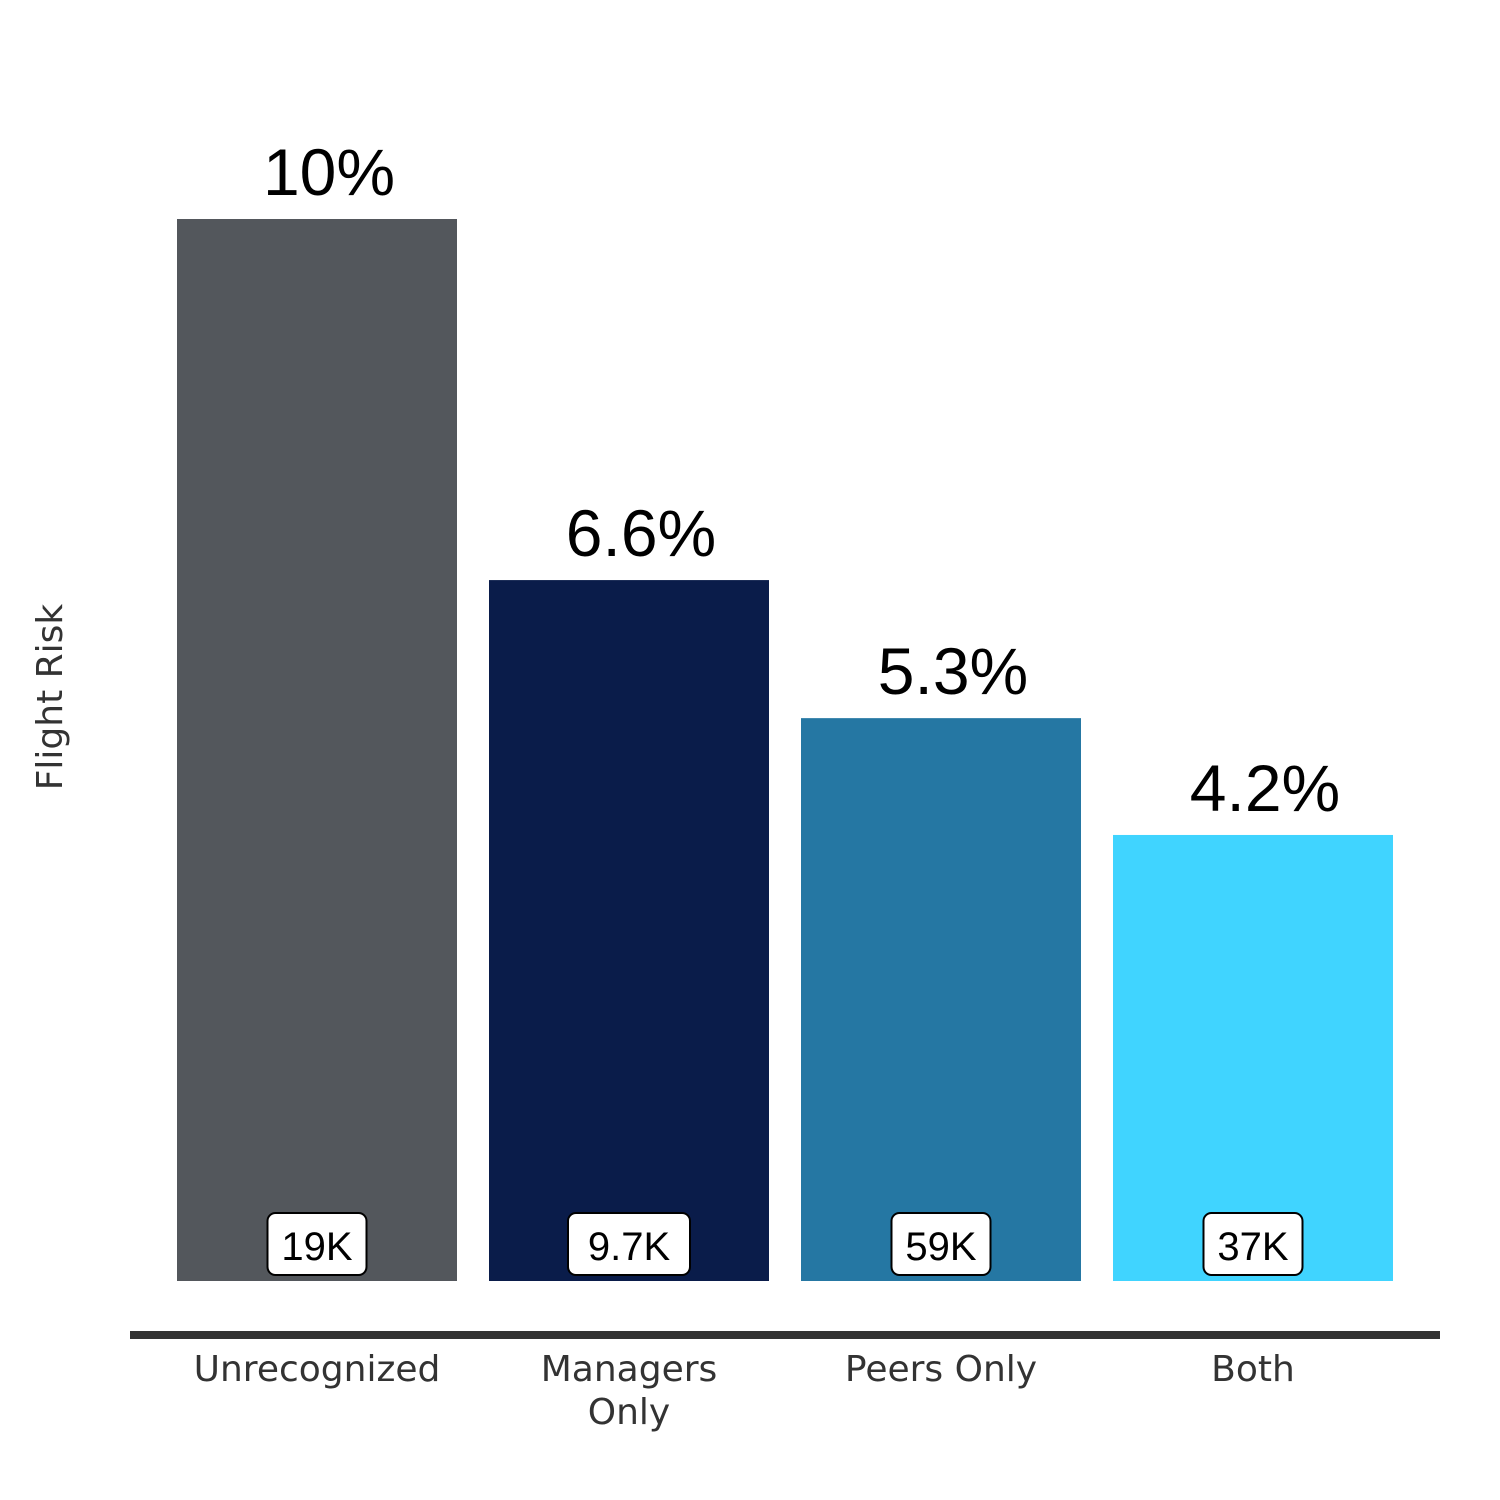 The image size is (1500, 1500). What do you see at coordinates (941, 1369) in the screenshot?
I see `category-label-2: Peers Only` at bounding box center [941, 1369].